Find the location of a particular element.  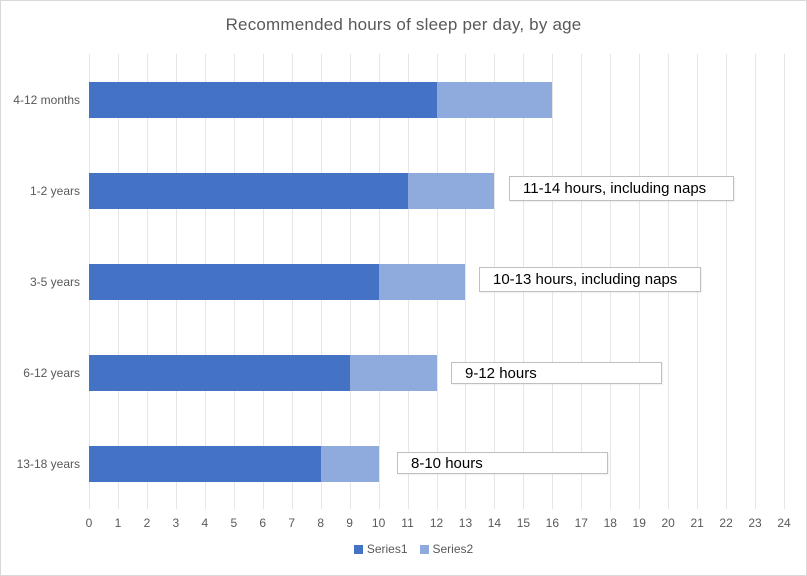

x-tick-label: 9 is located at coordinates (349, 523).